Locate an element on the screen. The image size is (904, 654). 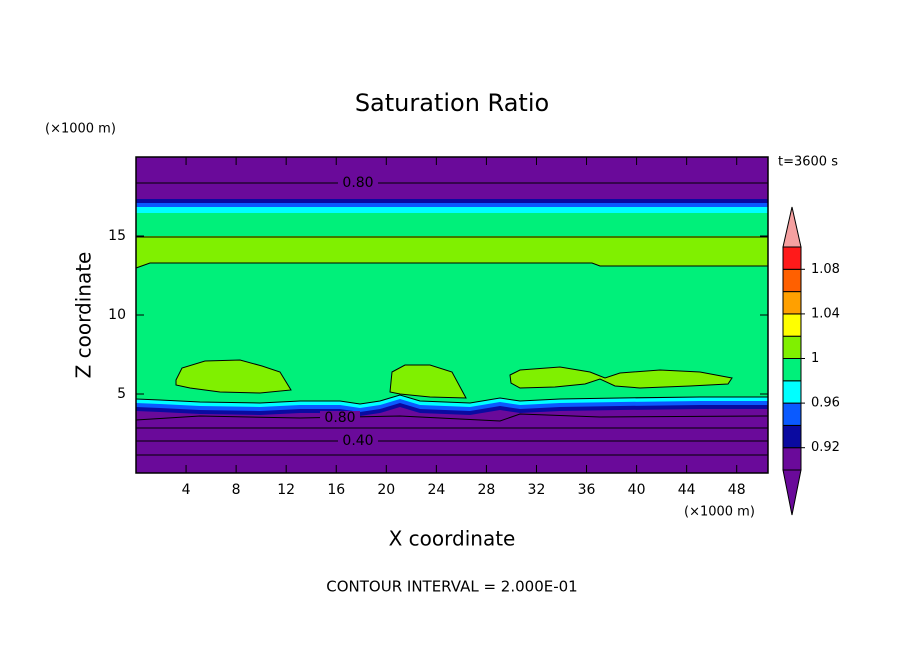
y-tick-label: 10 is located at coordinates (117, 315).